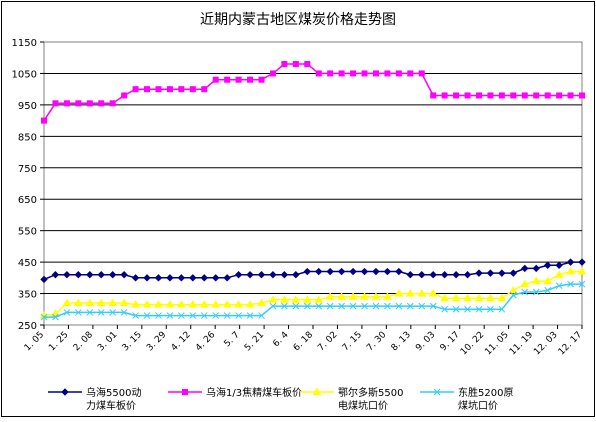  I want to click on y-tick-label: 1050, so click(24, 74).